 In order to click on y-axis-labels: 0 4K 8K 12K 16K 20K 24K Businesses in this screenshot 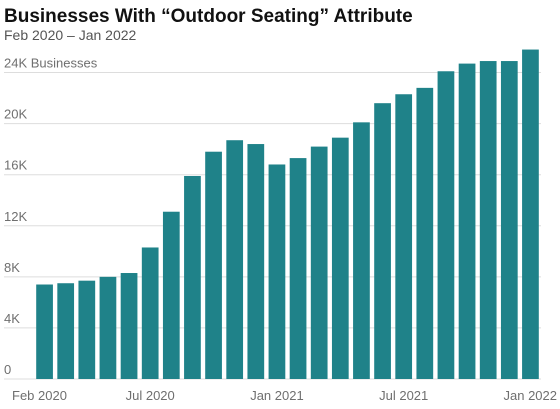, I will do `click(51, 216)`.